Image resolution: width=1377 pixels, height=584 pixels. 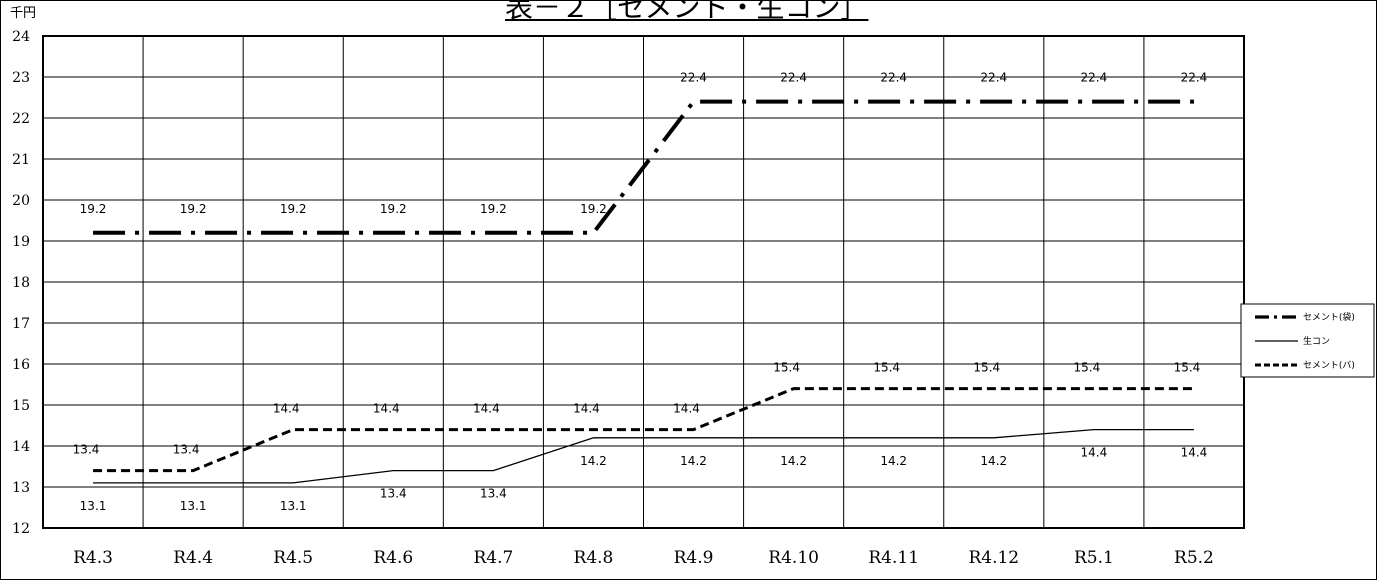 What do you see at coordinates (993, 558) in the screenshot?
I see `x-tick-label: R4.12` at bounding box center [993, 558].